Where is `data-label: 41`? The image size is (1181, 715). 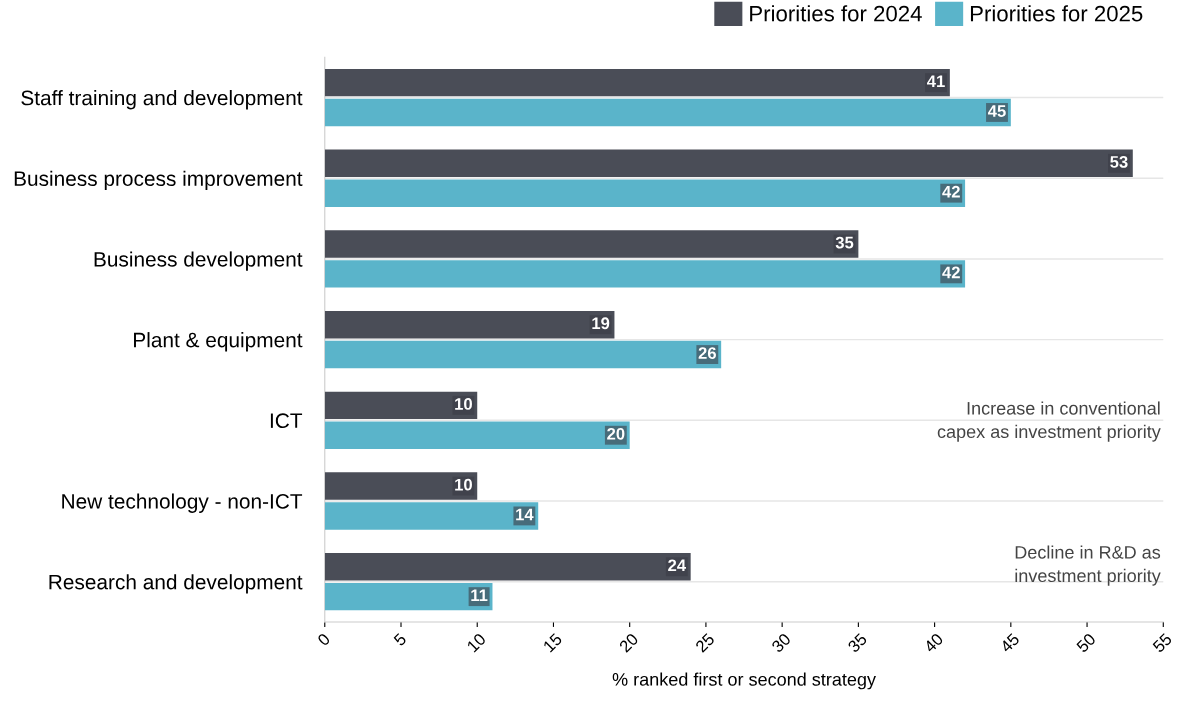
data-label: 41 is located at coordinates (935, 81).